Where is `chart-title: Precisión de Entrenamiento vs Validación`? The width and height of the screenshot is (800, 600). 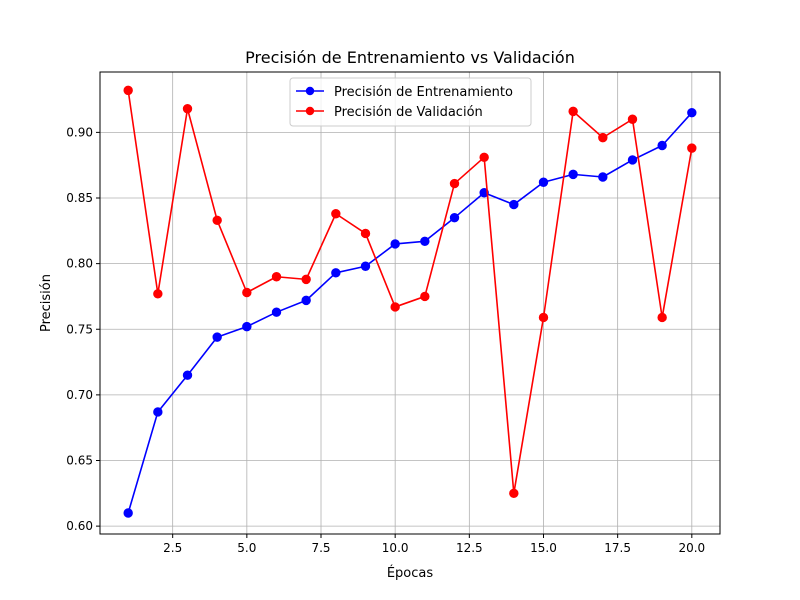
chart-title: Precisión de Entrenamiento vs Validación is located at coordinates (410, 57).